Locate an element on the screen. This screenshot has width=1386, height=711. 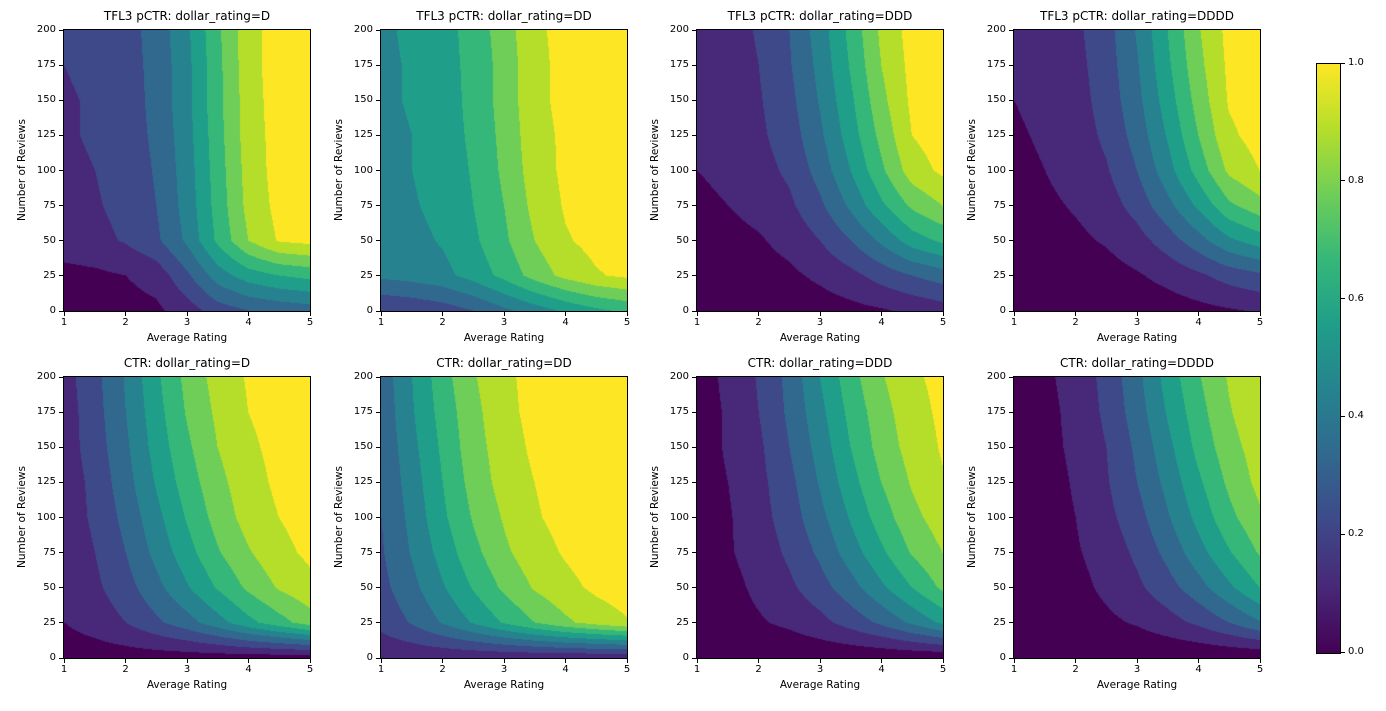
plot-title: TFL3 pCTR: dollar_rating=DDD is located at coordinates (820, 16).